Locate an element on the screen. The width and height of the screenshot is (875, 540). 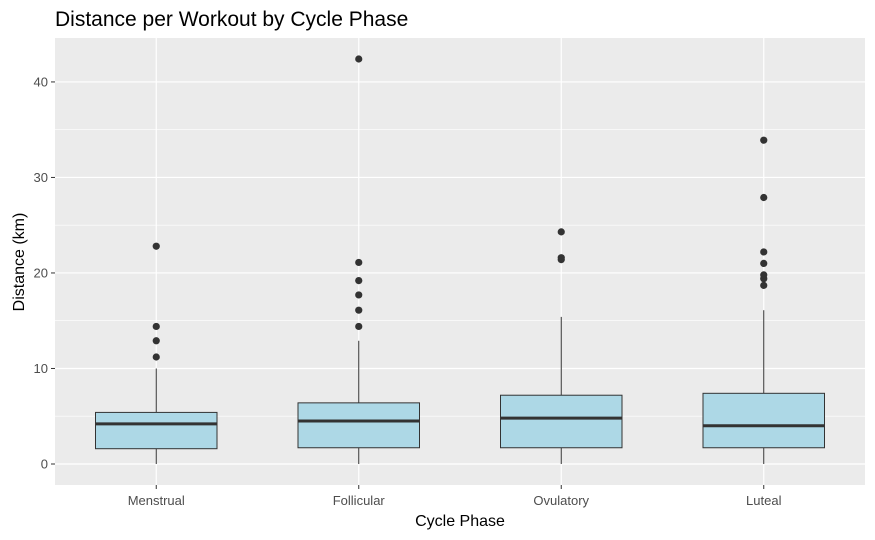
x-tick-label: Luteal is located at coordinates (764, 500).